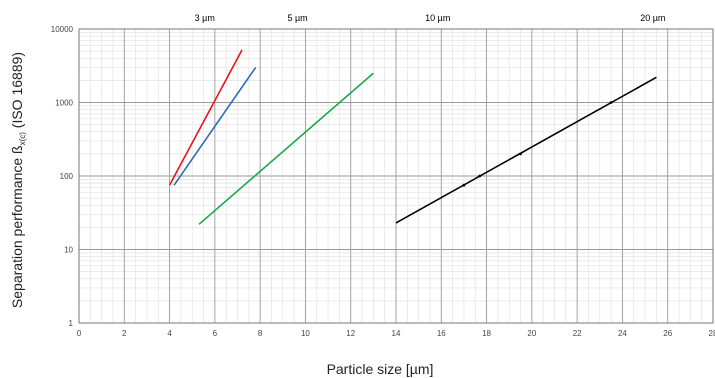 The image size is (715, 378). I want to click on x-tick-label: 20, so click(531, 333).